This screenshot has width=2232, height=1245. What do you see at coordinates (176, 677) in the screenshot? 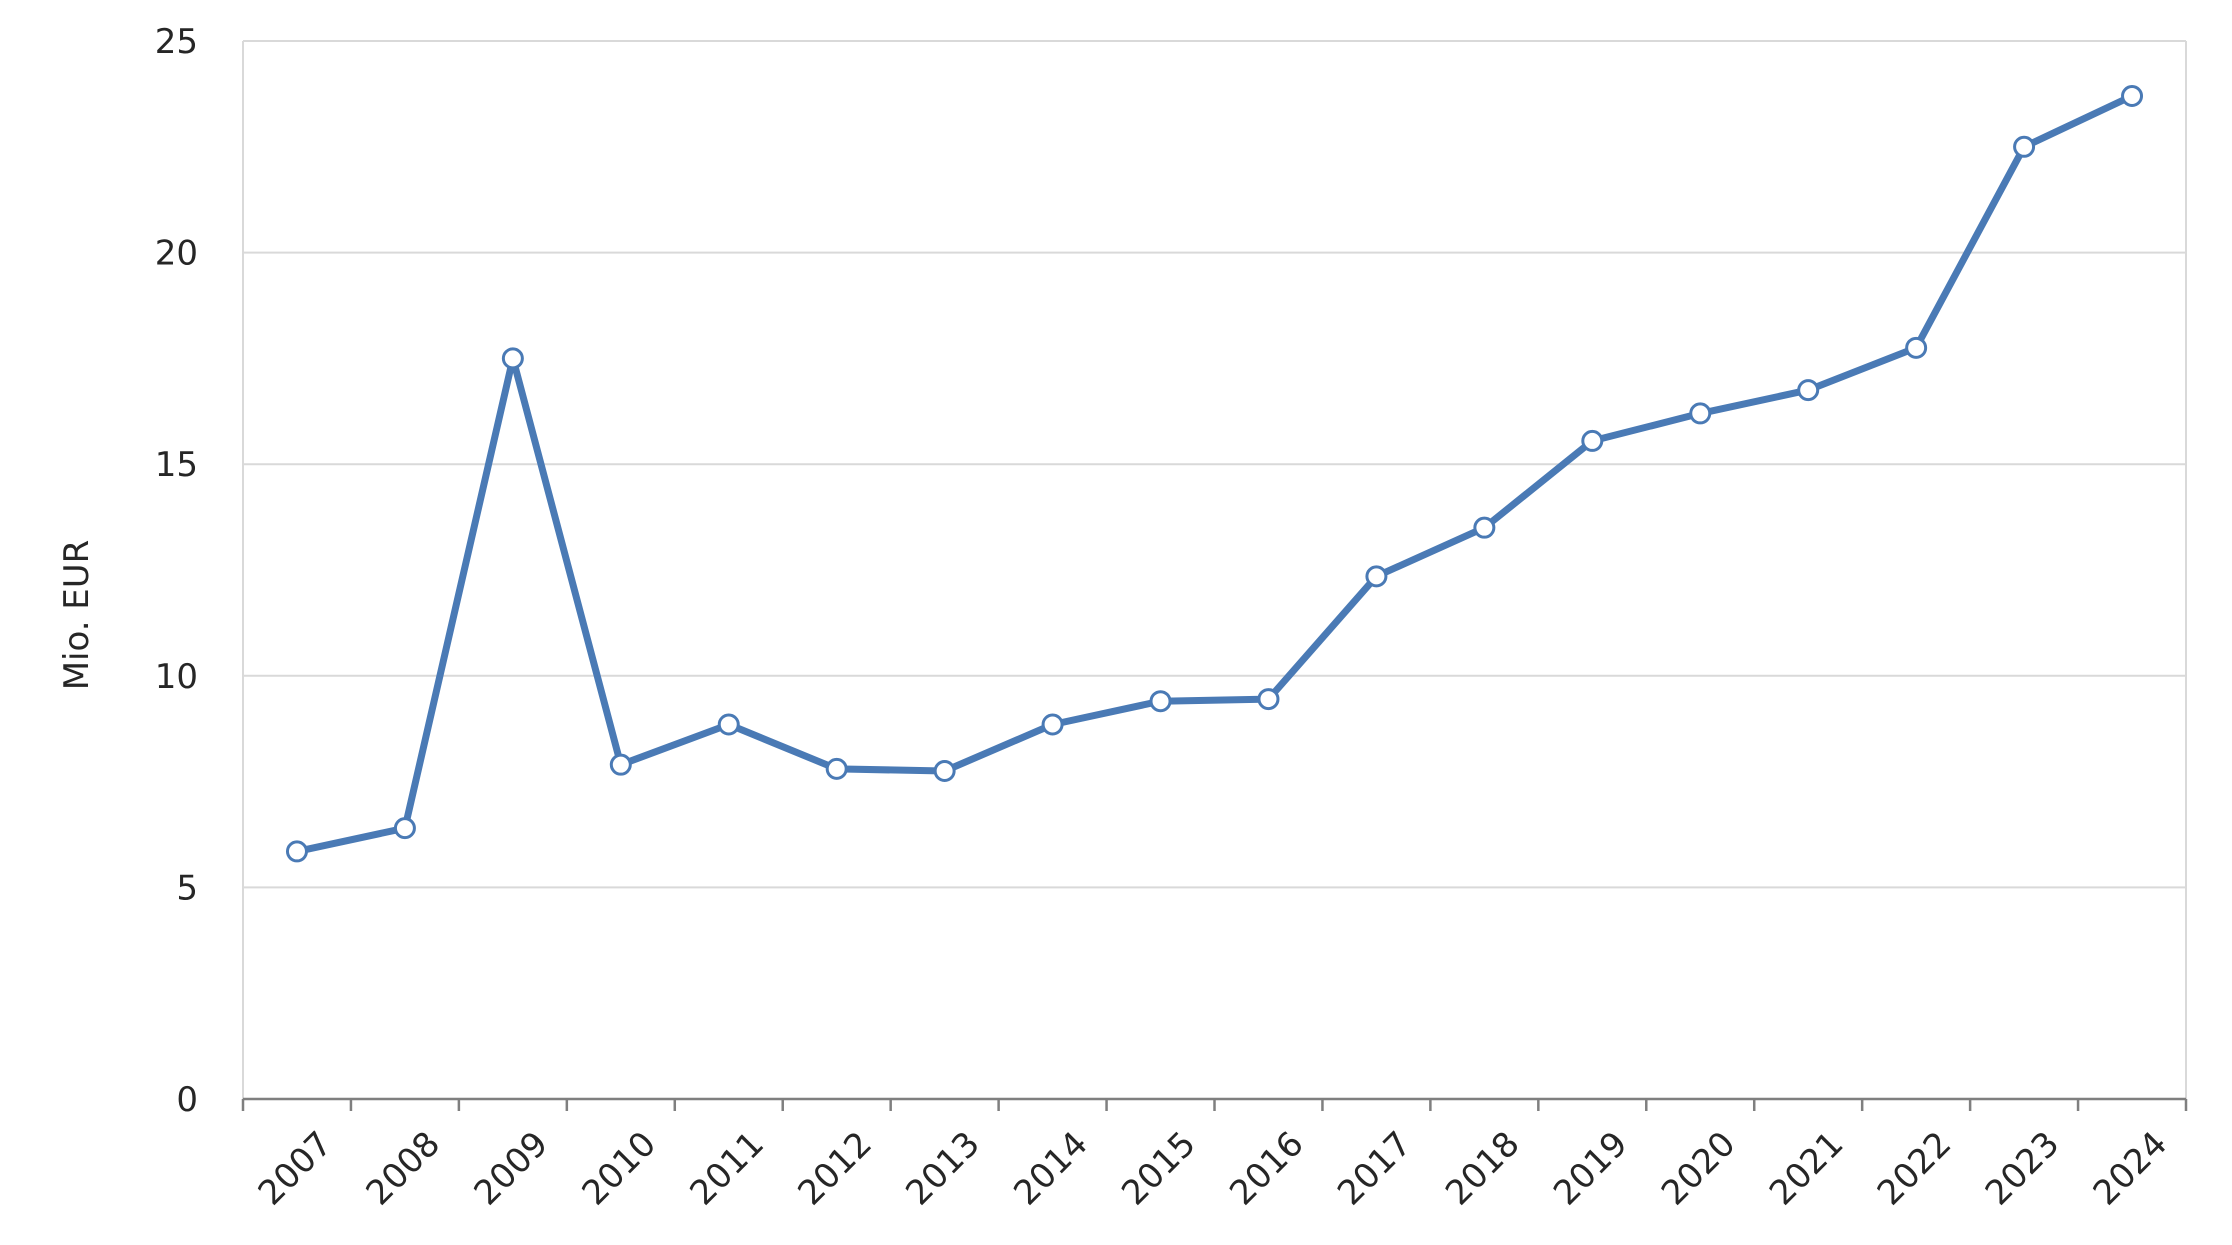
I see `y-tick-label-10: 10` at bounding box center [176, 677].